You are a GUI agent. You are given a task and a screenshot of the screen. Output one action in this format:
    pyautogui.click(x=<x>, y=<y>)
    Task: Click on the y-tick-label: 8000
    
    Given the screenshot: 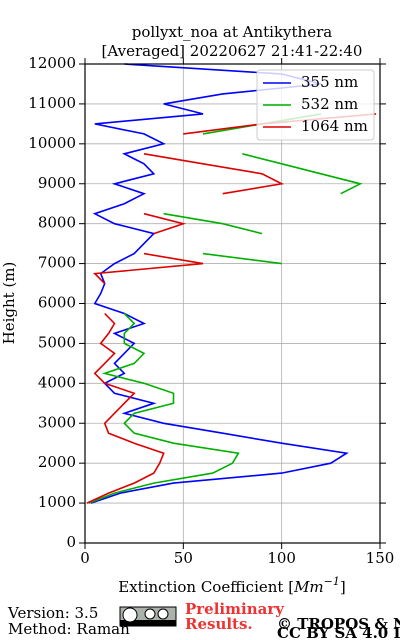 What is the action you would take?
    pyautogui.click(x=57, y=223)
    